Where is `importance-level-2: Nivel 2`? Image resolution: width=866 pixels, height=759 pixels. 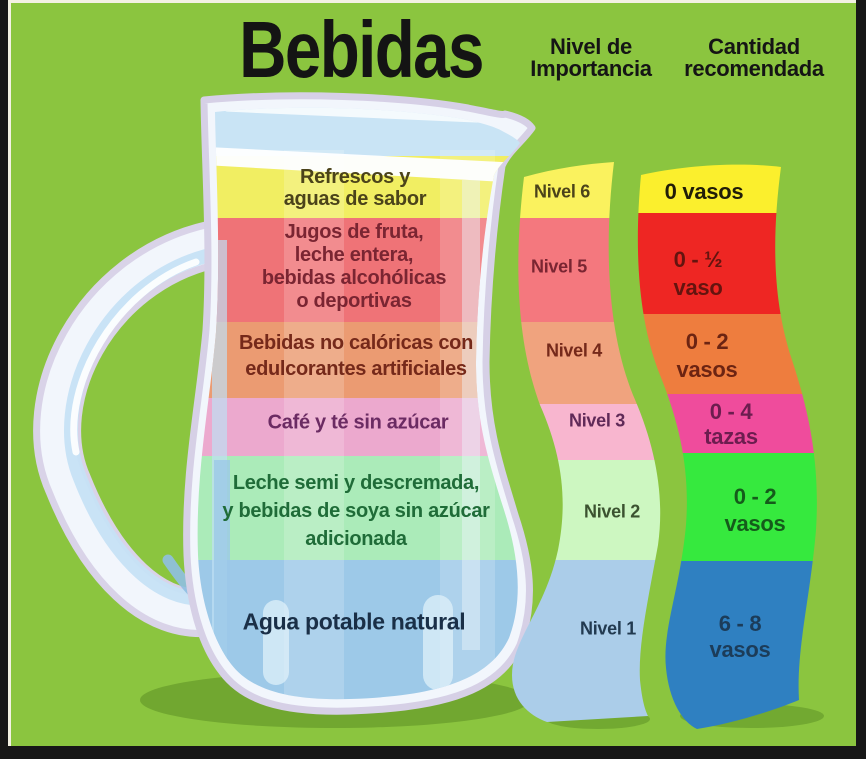
importance-level-2: Nivel 2 is located at coordinates (612, 511).